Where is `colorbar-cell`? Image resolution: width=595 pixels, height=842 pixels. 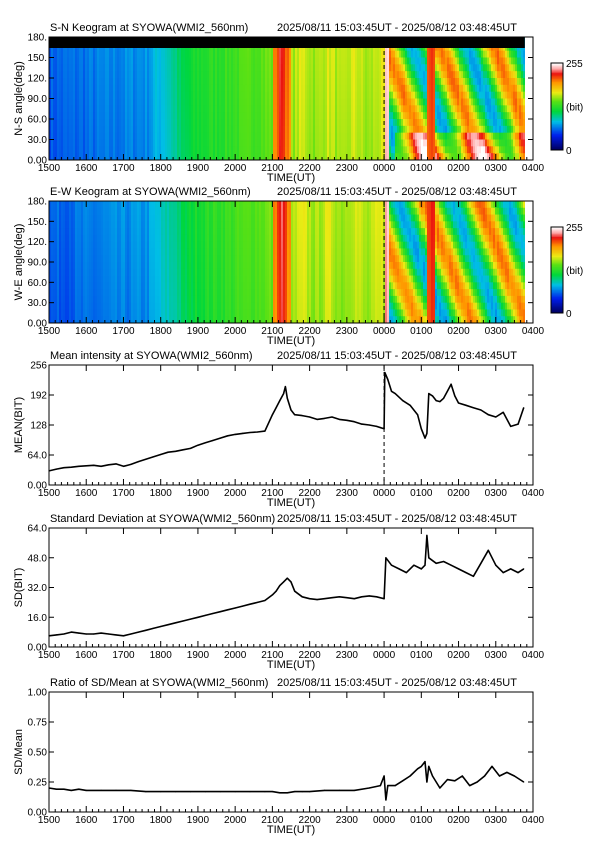
colorbar-cell is located at coordinates (557, 130).